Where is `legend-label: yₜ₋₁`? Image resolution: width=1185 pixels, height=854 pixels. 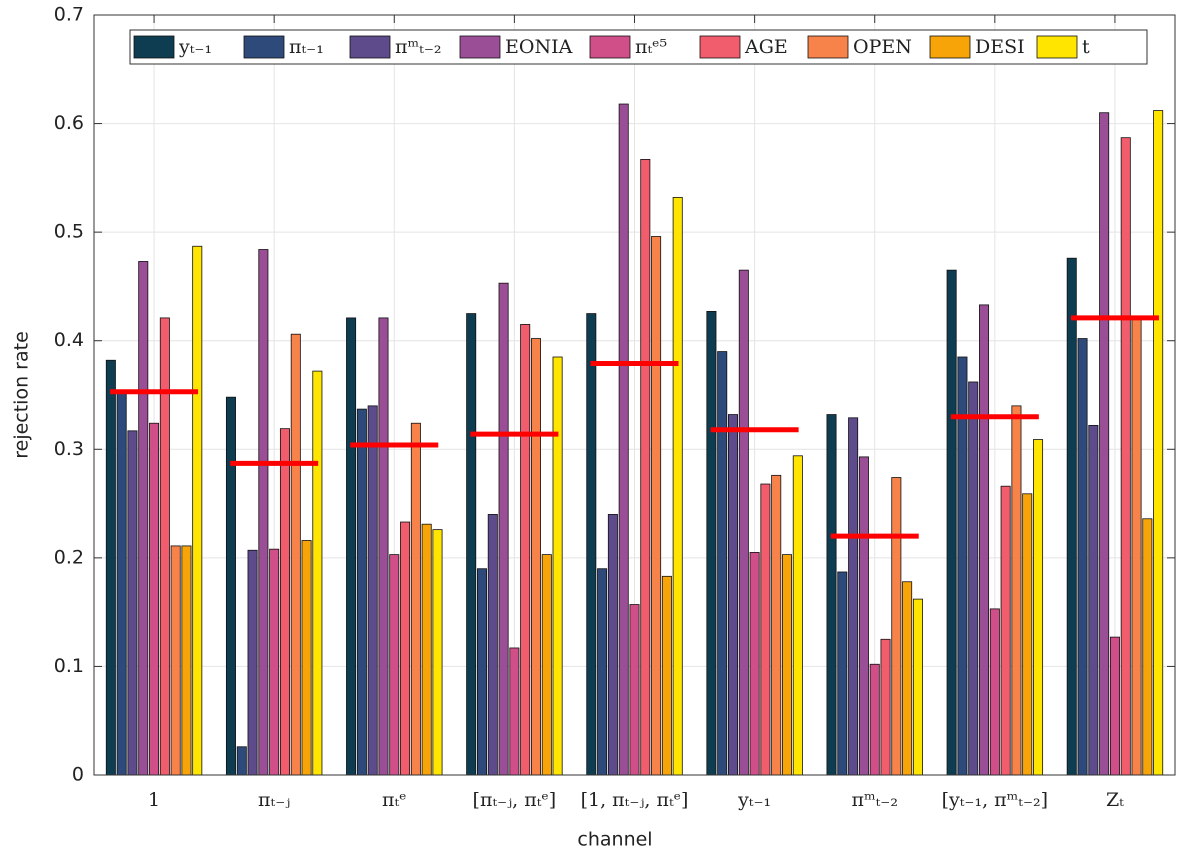 legend-label: yₜ₋₁ is located at coordinates (195, 47).